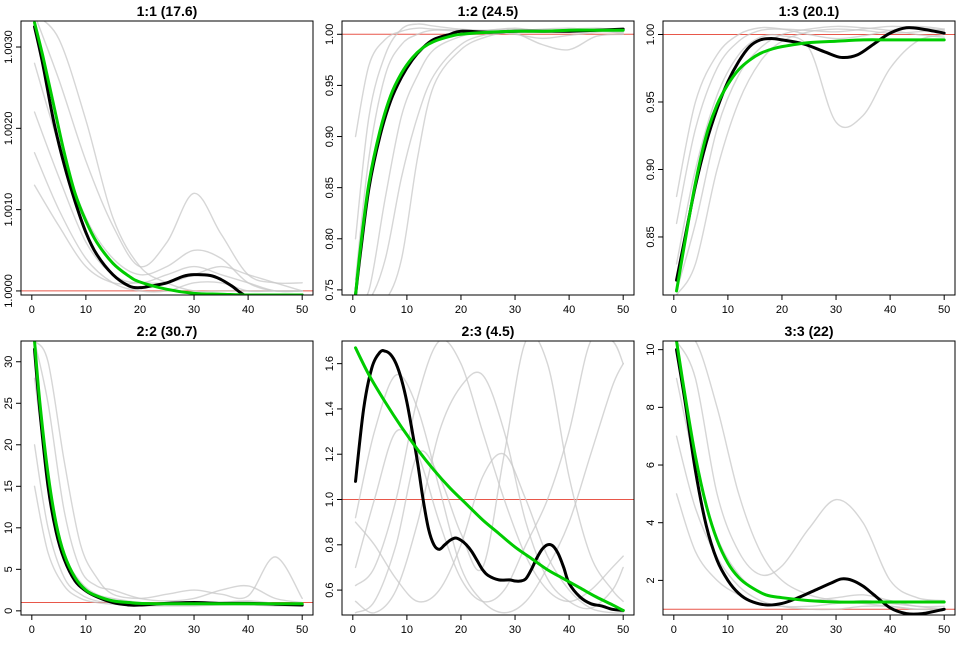  I want to click on panel-title: 2:3 (4.5), so click(488, 331).